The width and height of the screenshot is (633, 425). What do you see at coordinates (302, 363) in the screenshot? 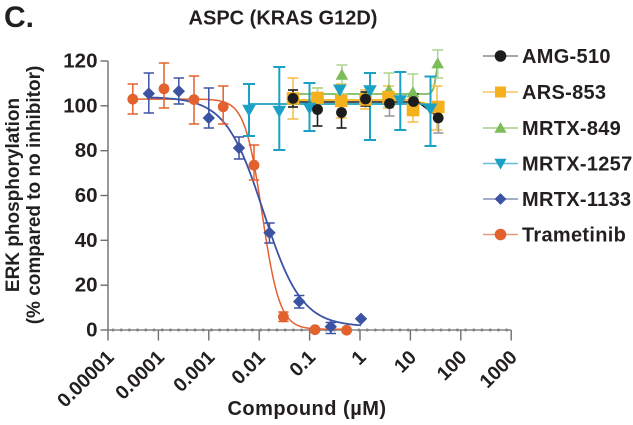
I see `svg-text: 0.1` at bounding box center [302, 363].